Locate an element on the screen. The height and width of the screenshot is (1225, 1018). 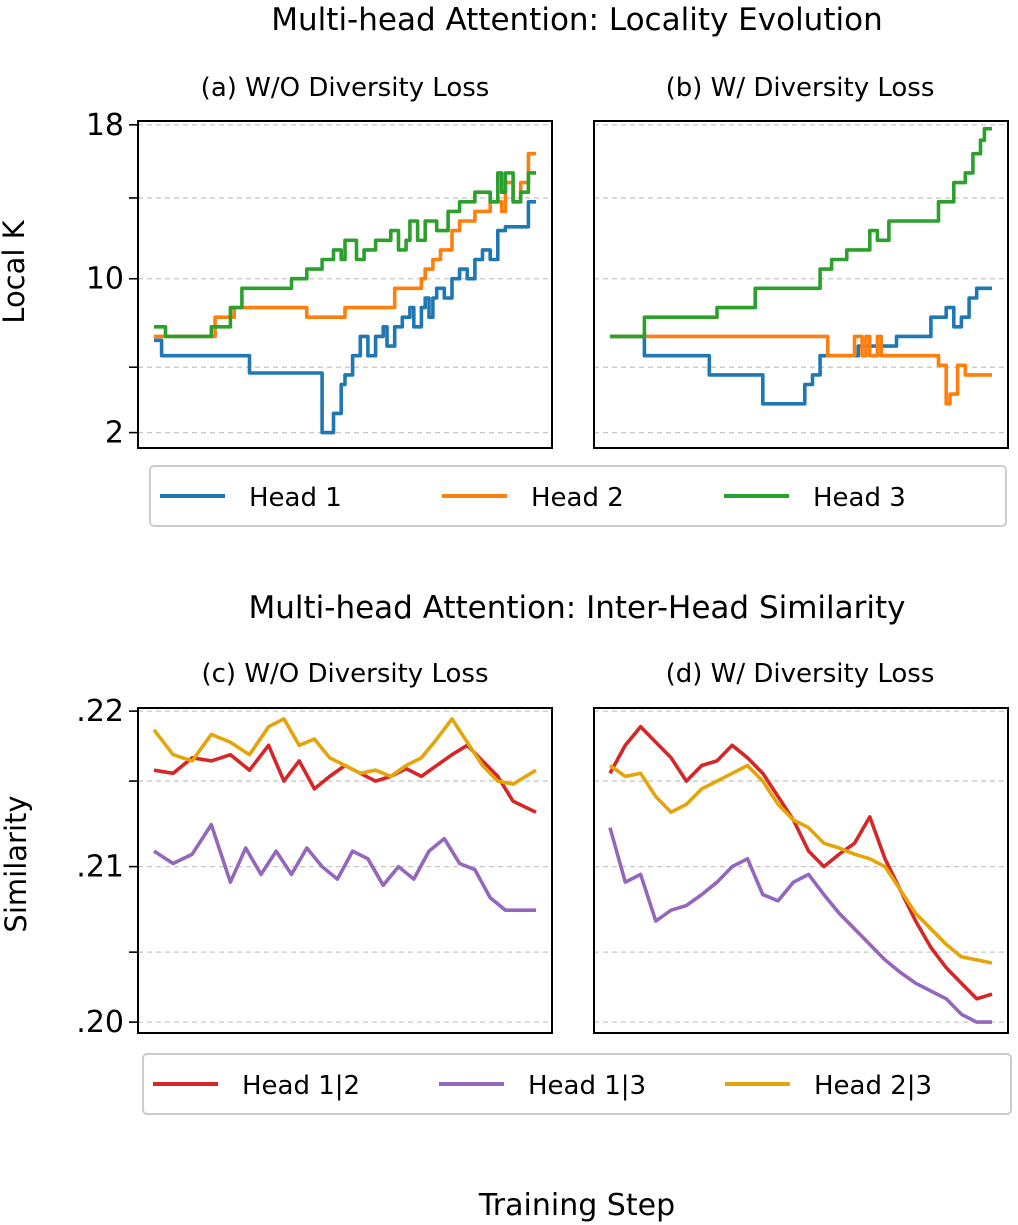
panel-a-background is located at coordinates (345, 284).